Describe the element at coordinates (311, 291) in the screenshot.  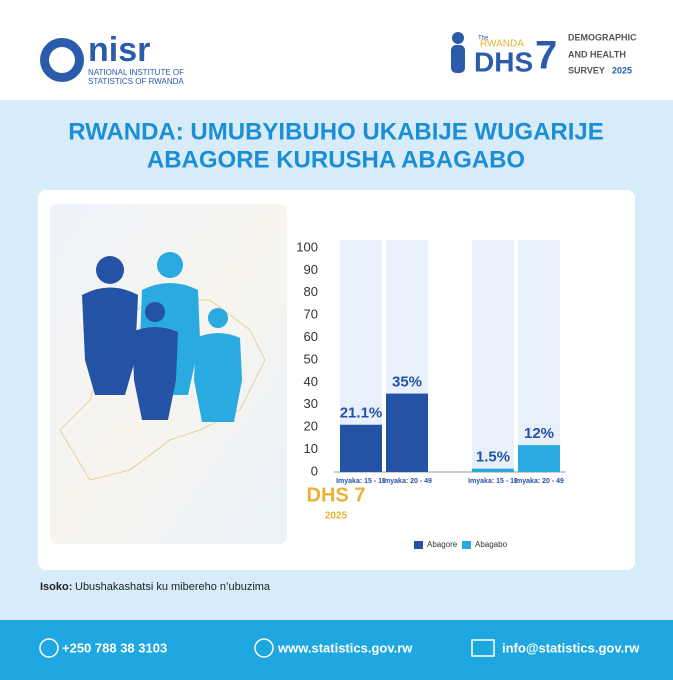
I see `y-tick-label: 80` at that location.